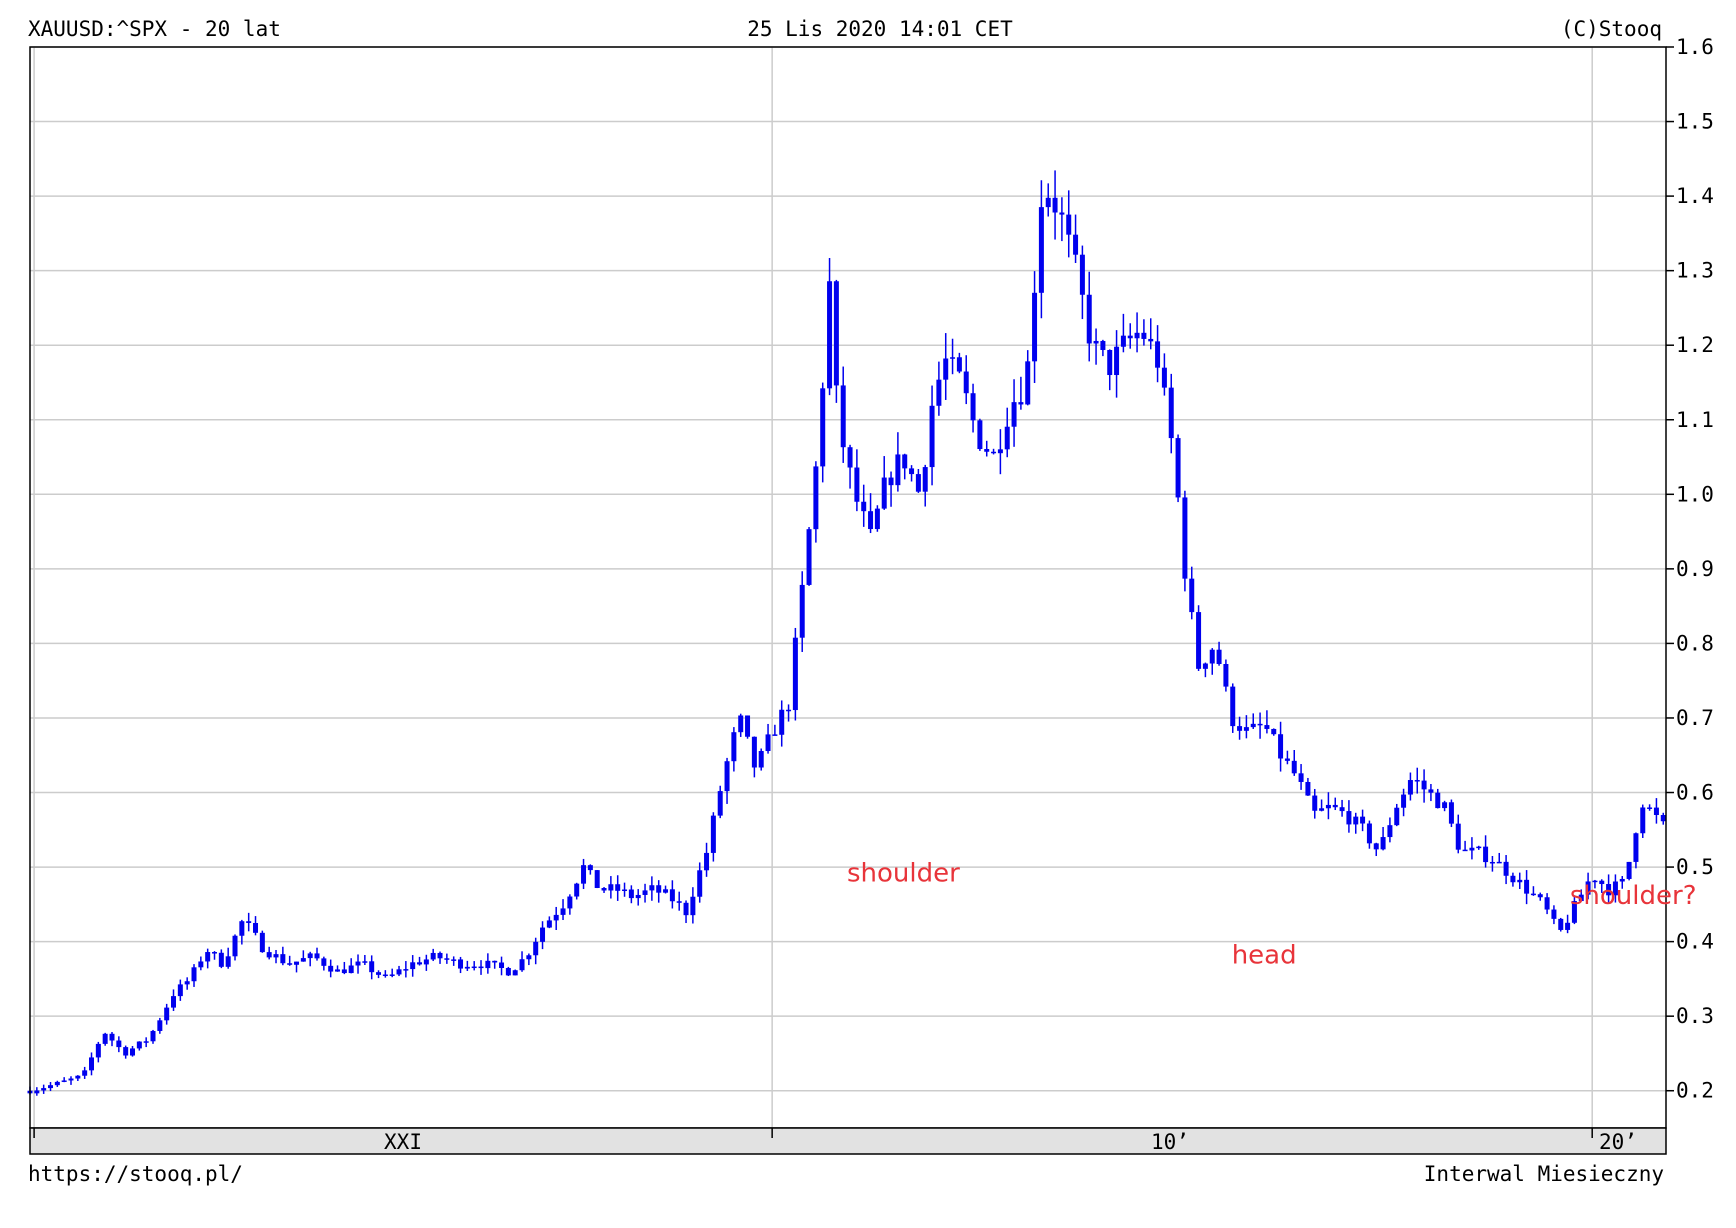 The width and height of the screenshot is (1736, 1228). What do you see at coordinates (1695, 1016) in the screenshot?
I see `y-tick-label: 0.3` at bounding box center [1695, 1016].